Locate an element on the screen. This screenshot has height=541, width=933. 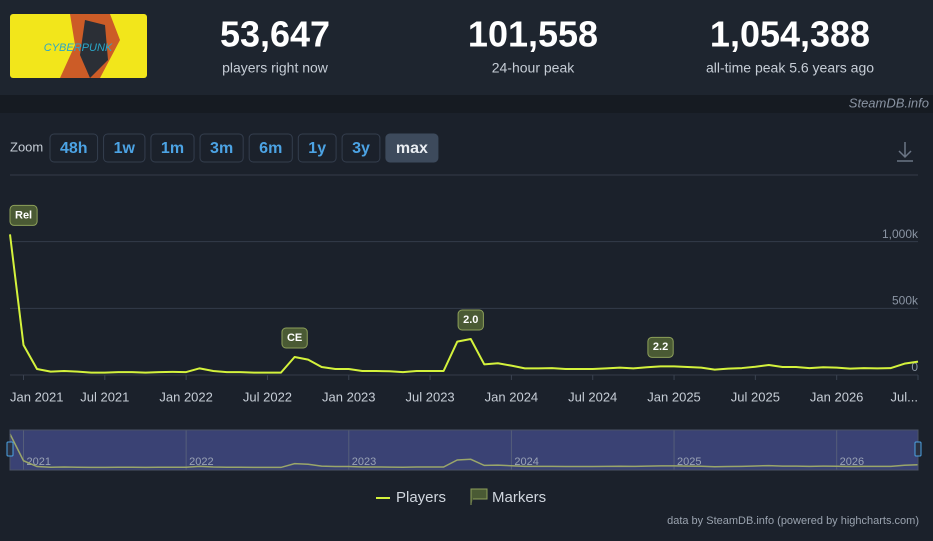
zoom-button: 1y is located at coordinates (317, 148).